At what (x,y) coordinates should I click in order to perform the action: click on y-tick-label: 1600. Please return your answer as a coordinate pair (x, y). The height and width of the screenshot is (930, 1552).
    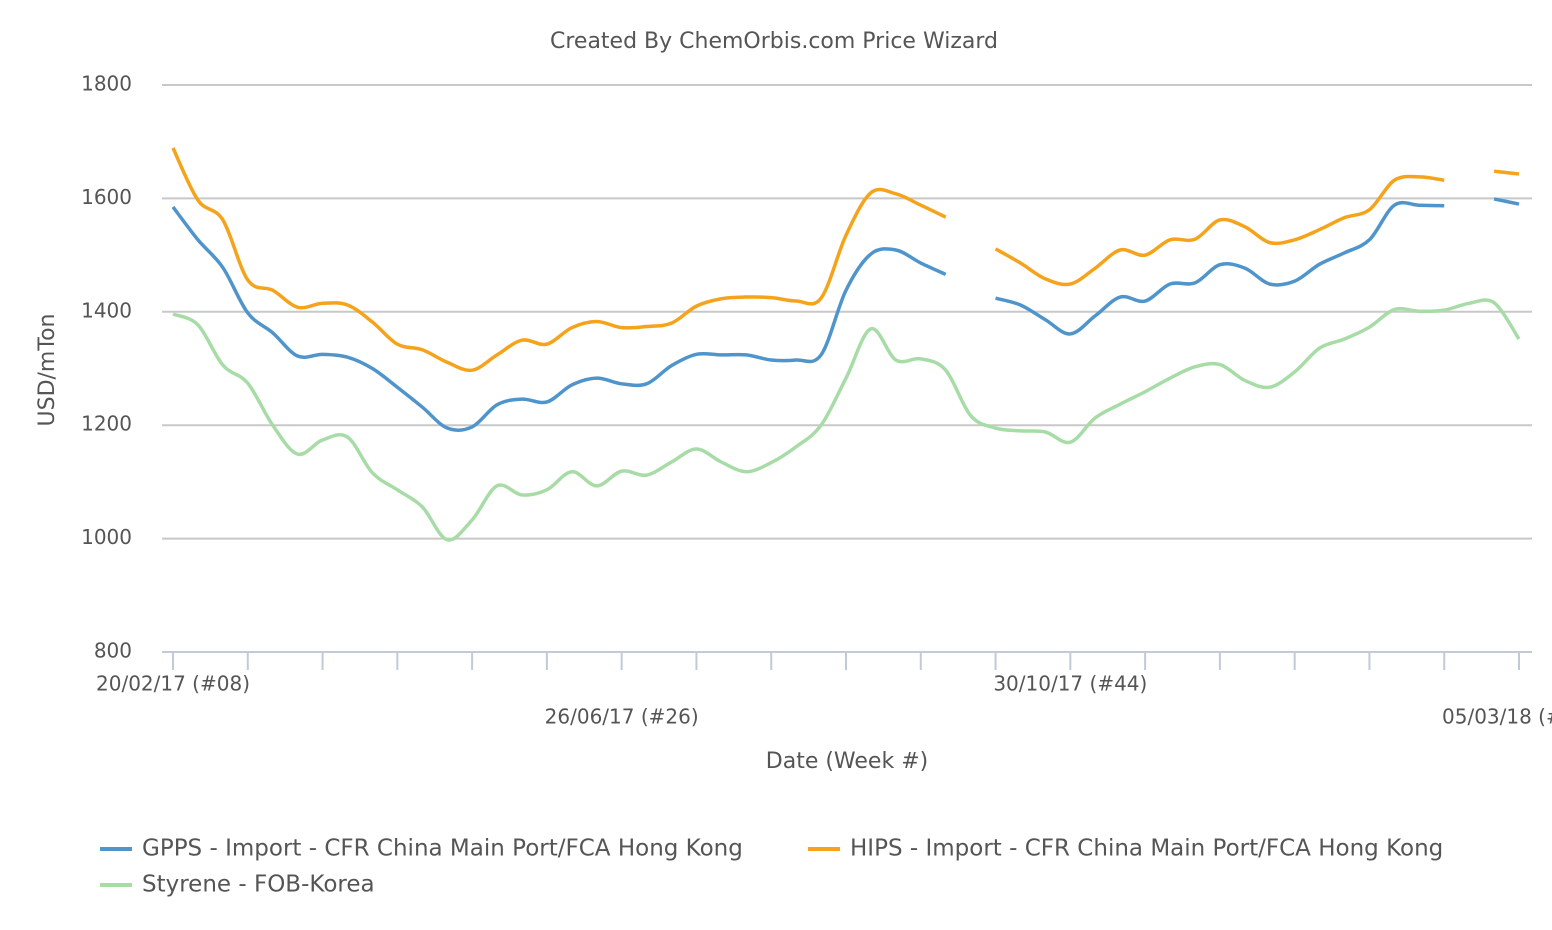
    Looking at the image, I should click on (106, 197).